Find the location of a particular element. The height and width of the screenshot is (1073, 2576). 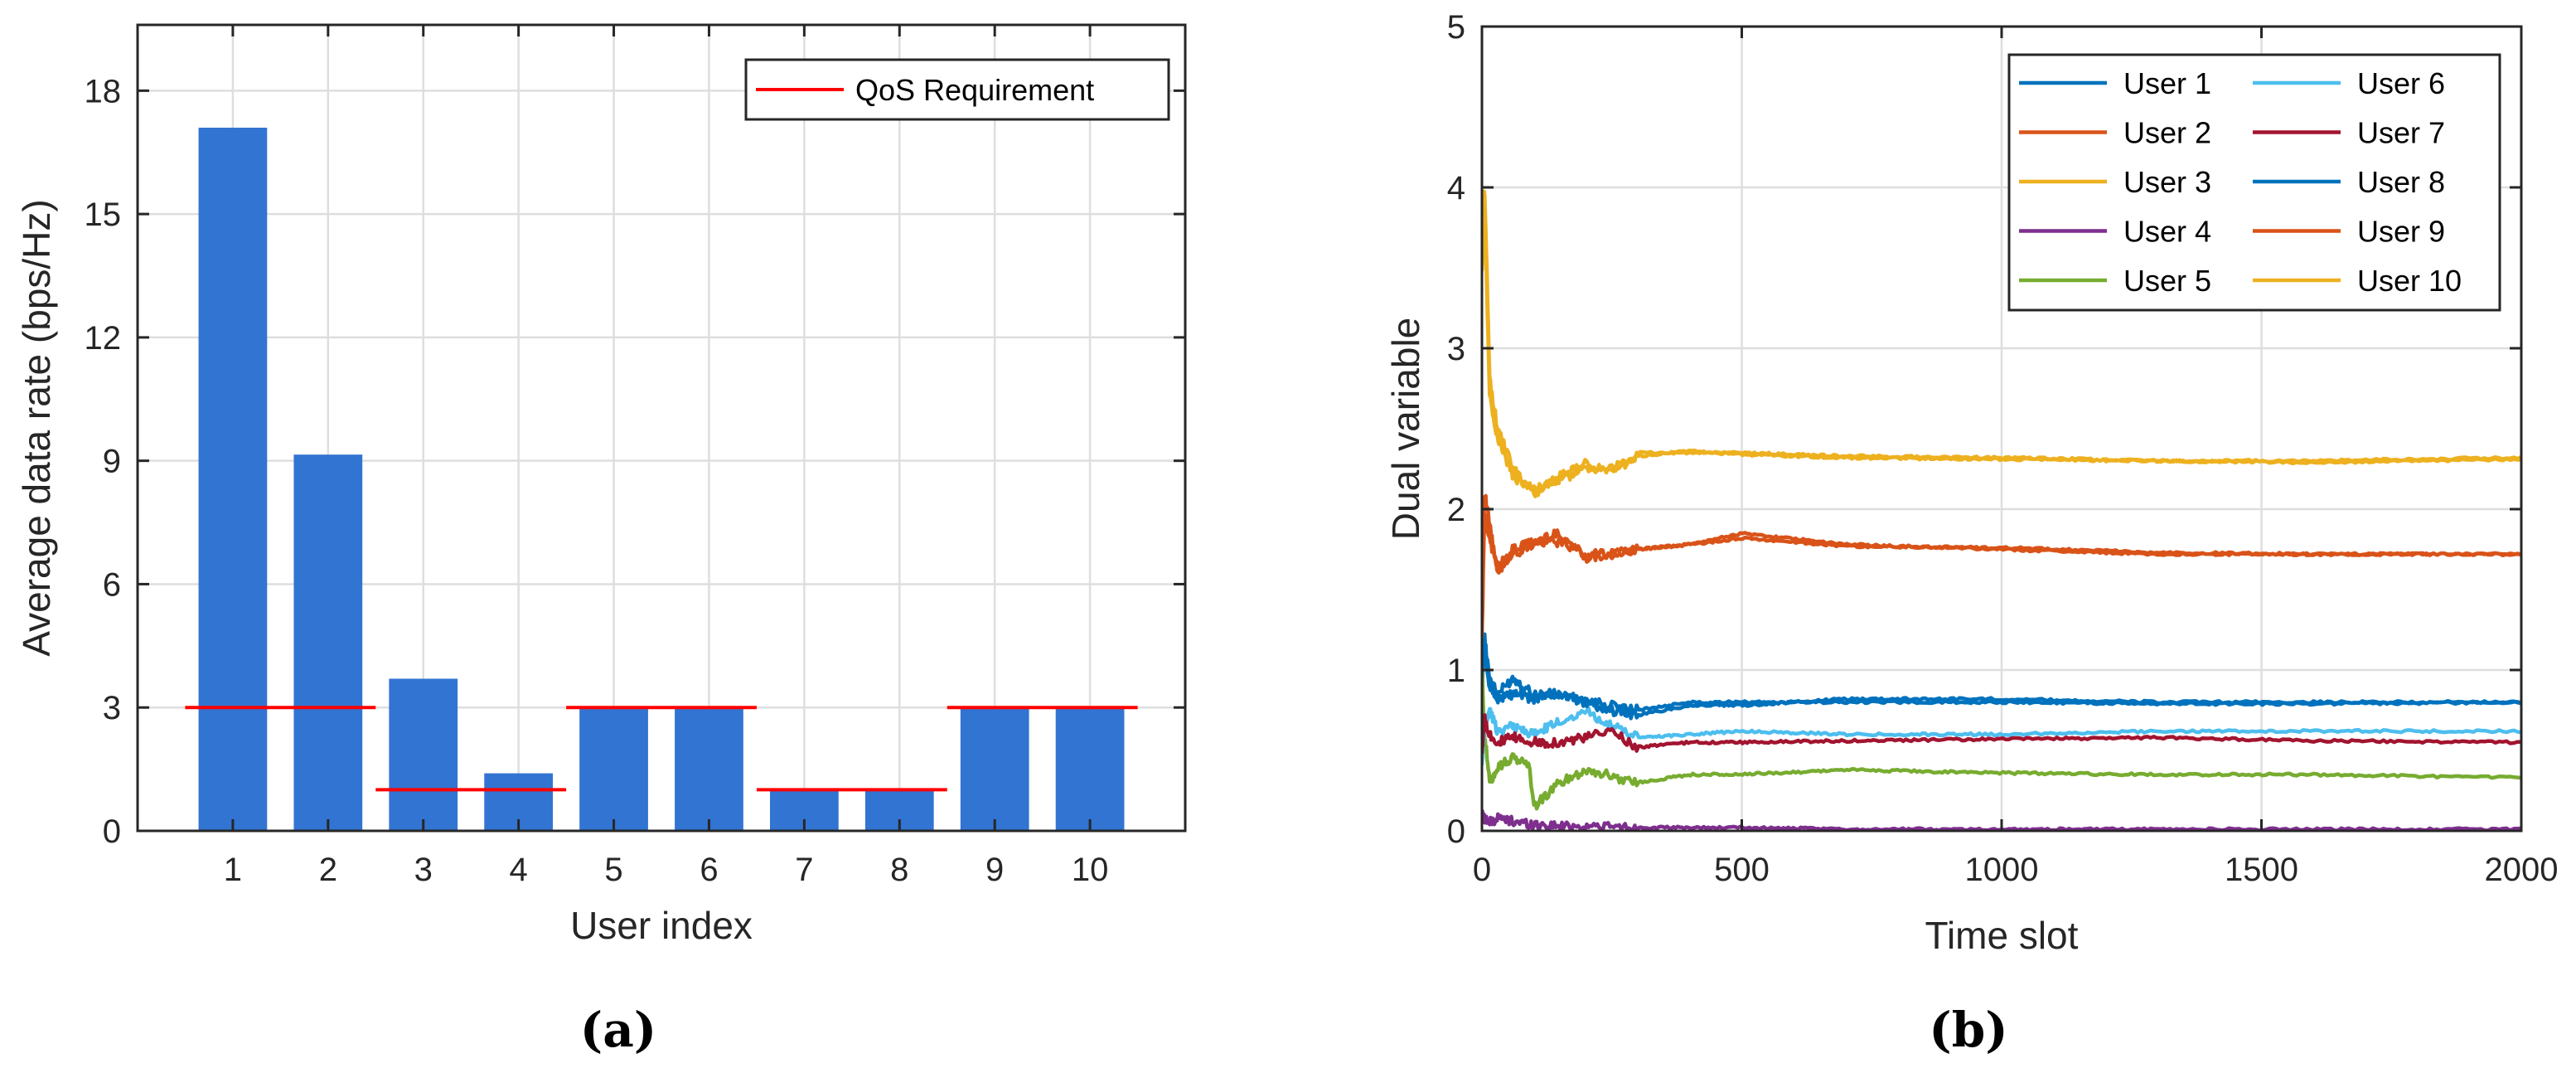

panel-label-a: (a) is located at coordinates (618, 1030).